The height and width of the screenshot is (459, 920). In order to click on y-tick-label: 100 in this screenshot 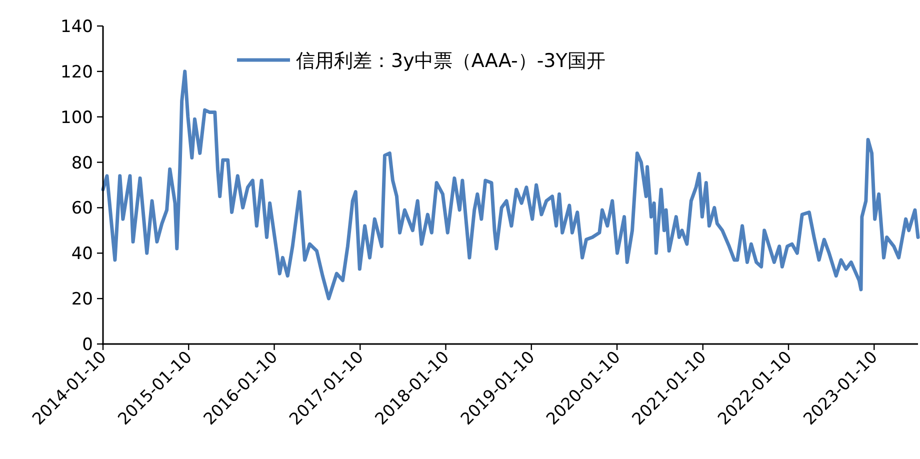, I will do `click(76, 118)`.